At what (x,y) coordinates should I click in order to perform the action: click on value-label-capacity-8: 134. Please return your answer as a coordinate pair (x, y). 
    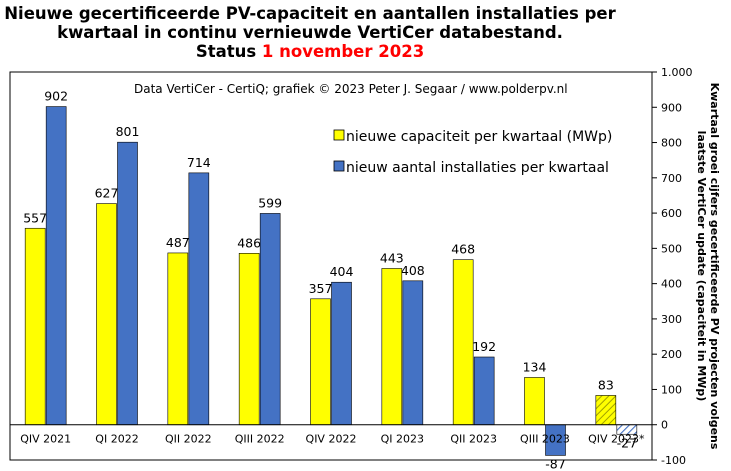
    Looking at the image, I should click on (535, 366).